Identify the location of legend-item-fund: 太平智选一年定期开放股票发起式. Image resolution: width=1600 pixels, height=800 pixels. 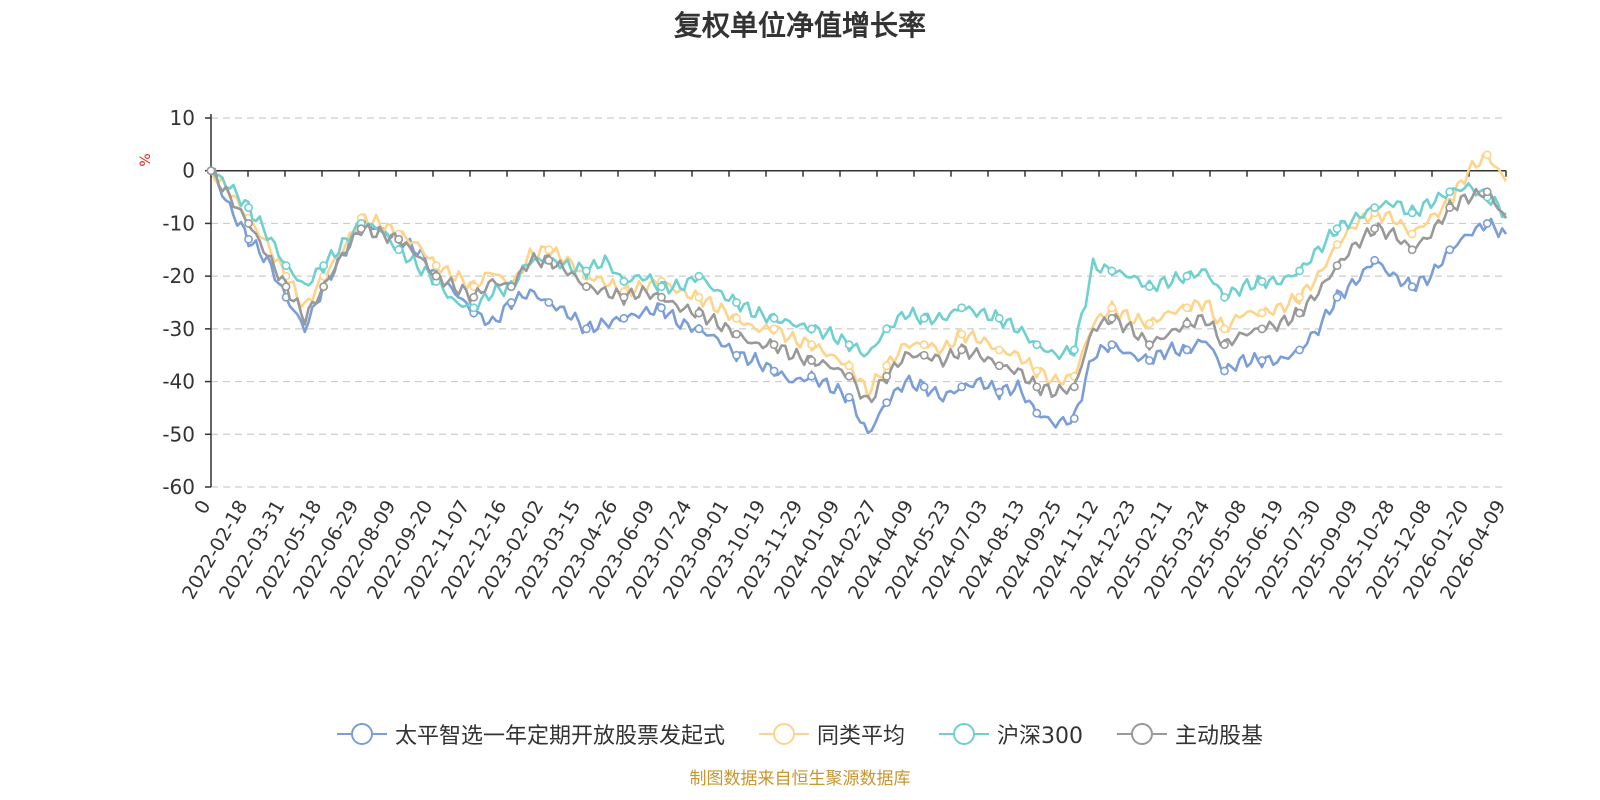
(530, 734).